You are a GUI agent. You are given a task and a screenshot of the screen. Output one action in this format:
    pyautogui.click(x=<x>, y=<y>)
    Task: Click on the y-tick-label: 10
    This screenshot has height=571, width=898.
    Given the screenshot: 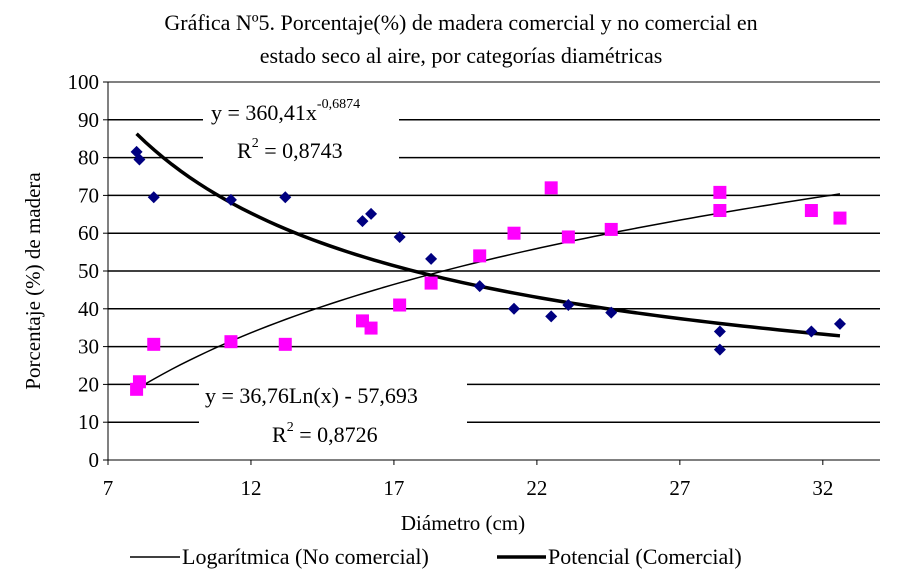 What is the action you would take?
    pyautogui.click(x=88, y=422)
    